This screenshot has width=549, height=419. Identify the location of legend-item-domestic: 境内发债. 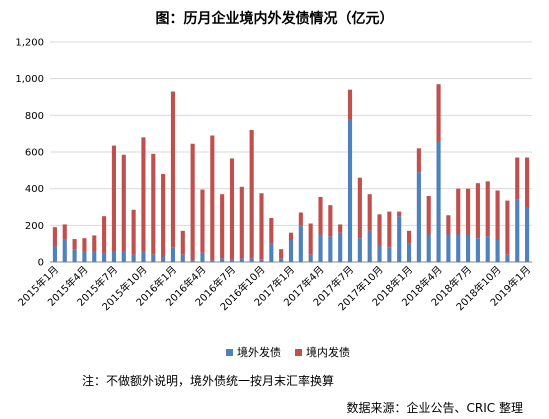
(322, 352).